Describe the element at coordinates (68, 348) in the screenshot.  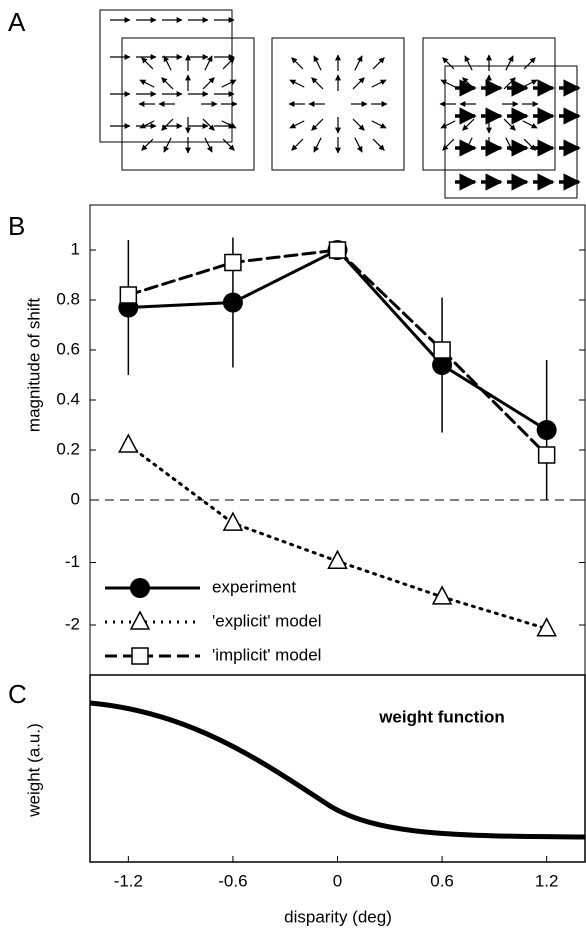
I see `y-tick-label: 0.6` at that location.